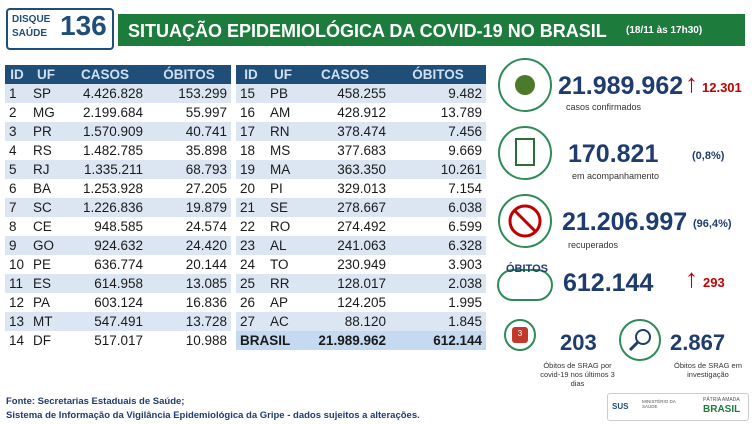  Describe the element at coordinates (118, 302) in the screenshot. I see `cell: 603.124` at that location.